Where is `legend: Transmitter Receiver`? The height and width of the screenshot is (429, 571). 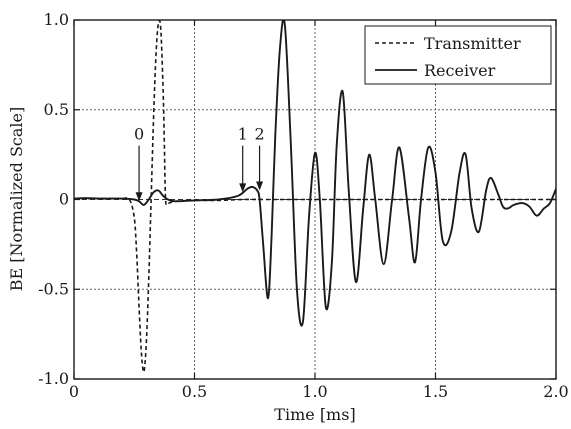
legend: Transmitter Receiver is located at coordinates (458, 55).